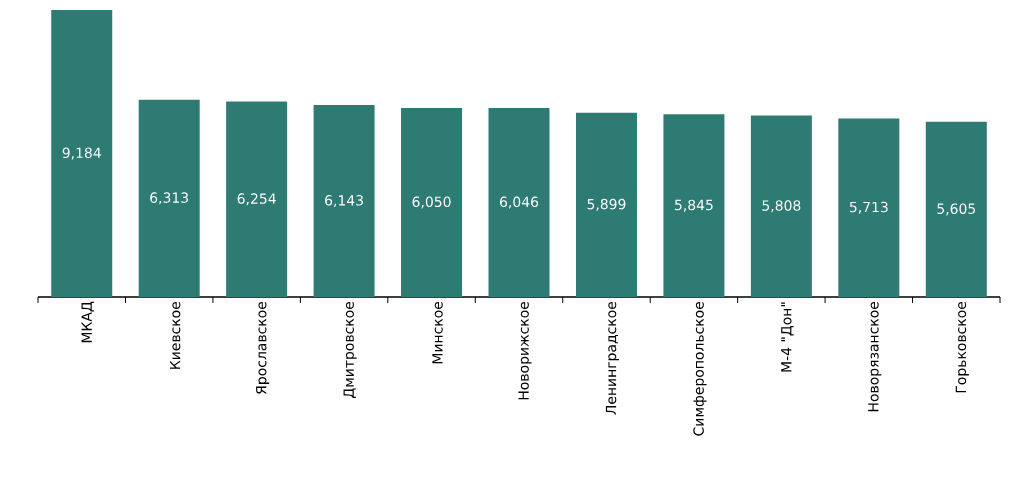 The height and width of the screenshot is (483, 1024). I want to click on data-label: 9,184, so click(81, 153).